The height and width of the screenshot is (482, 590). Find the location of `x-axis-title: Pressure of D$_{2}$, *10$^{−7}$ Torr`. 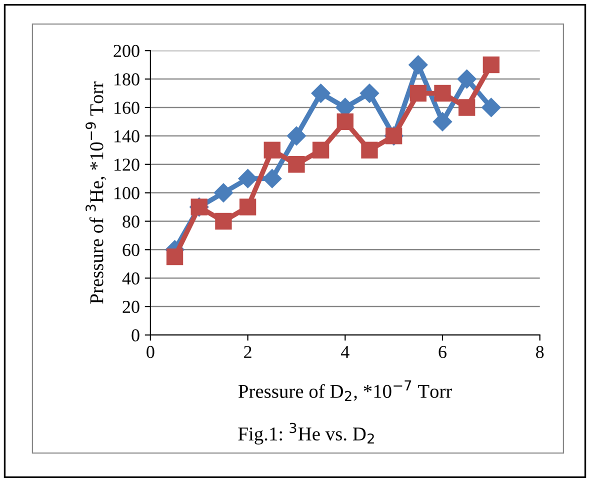

x-axis-title: Pressure of D$_{2}$, *10$^{−7}$ Torr is located at coordinates (345, 390).